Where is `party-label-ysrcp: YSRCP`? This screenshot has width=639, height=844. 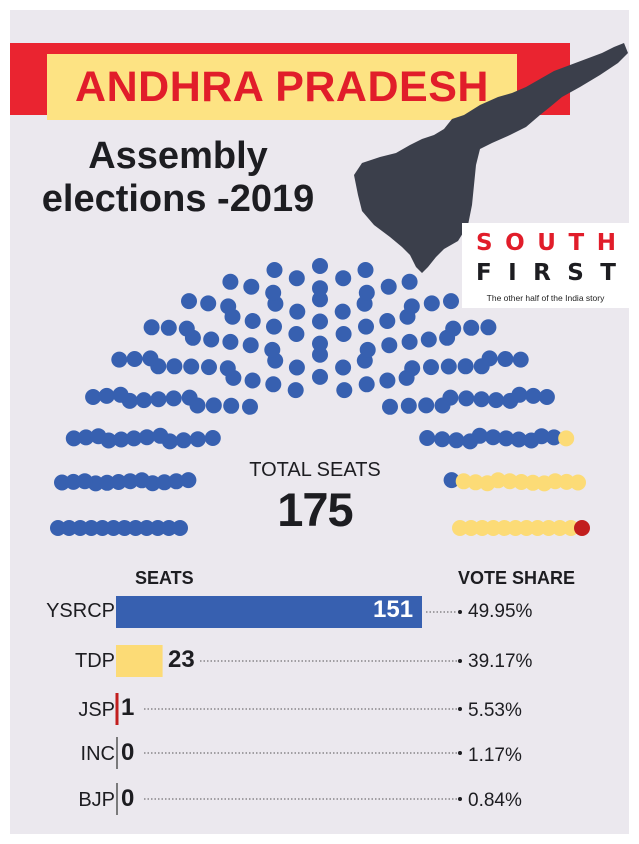
party-label-ysrcp: YSRCP is located at coordinates (80, 611).